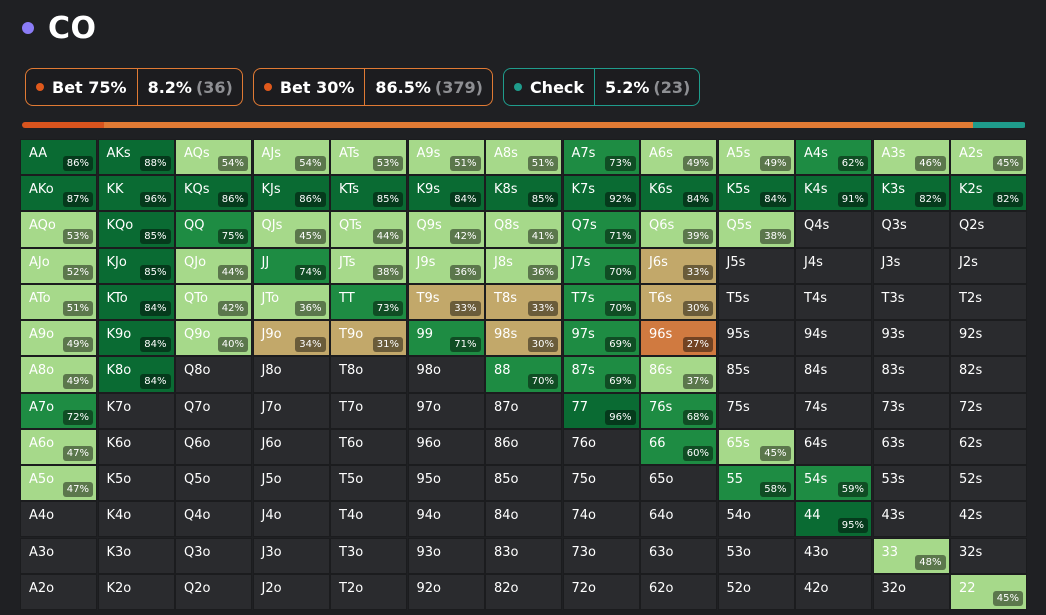 This screenshot has height=615, width=1046. I want to click on hand-cell: K4o, so click(136, 519).